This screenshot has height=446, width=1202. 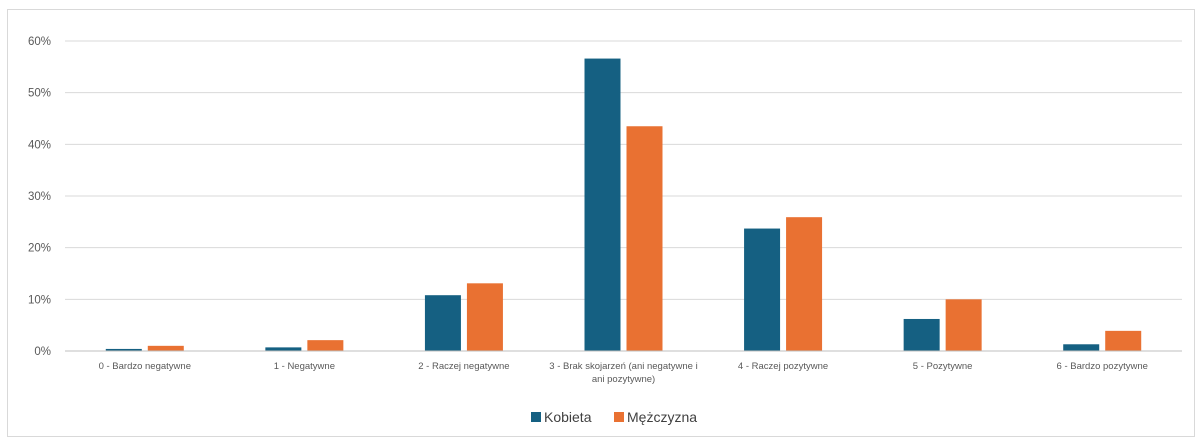 What do you see at coordinates (1123, 340) in the screenshot?
I see `bar-mężczyzna-6` at bounding box center [1123, 340].